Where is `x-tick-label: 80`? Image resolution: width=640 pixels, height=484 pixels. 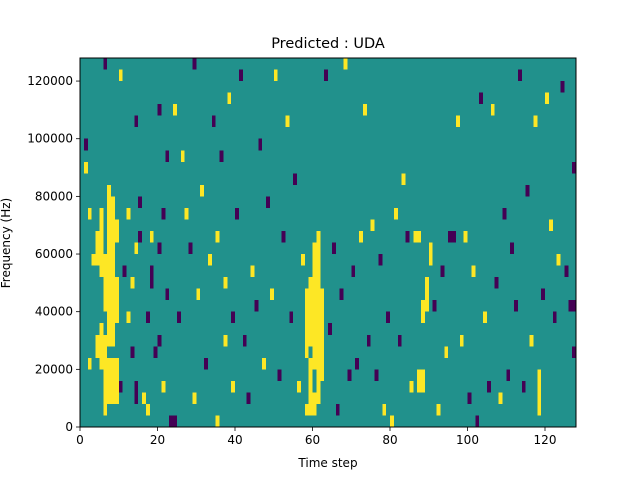 x-tick-label: 80 is located at coordinates (389, 440).